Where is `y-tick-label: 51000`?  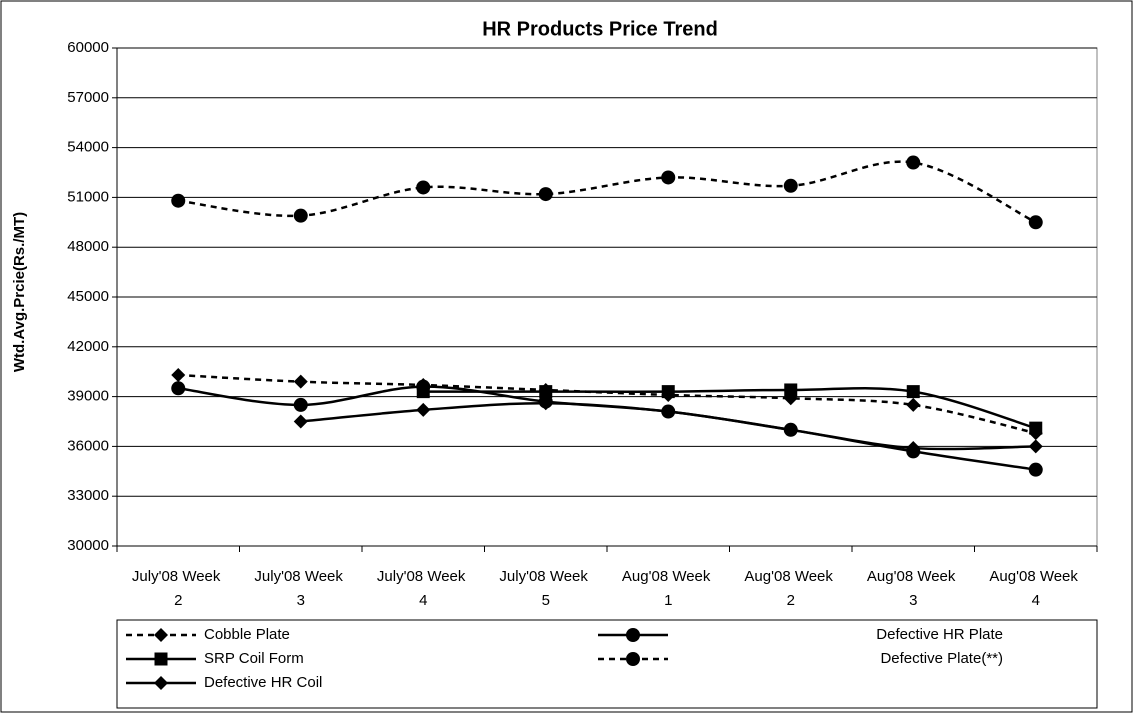
y-tick-label: 51000 is located at coordinates (88, 196).